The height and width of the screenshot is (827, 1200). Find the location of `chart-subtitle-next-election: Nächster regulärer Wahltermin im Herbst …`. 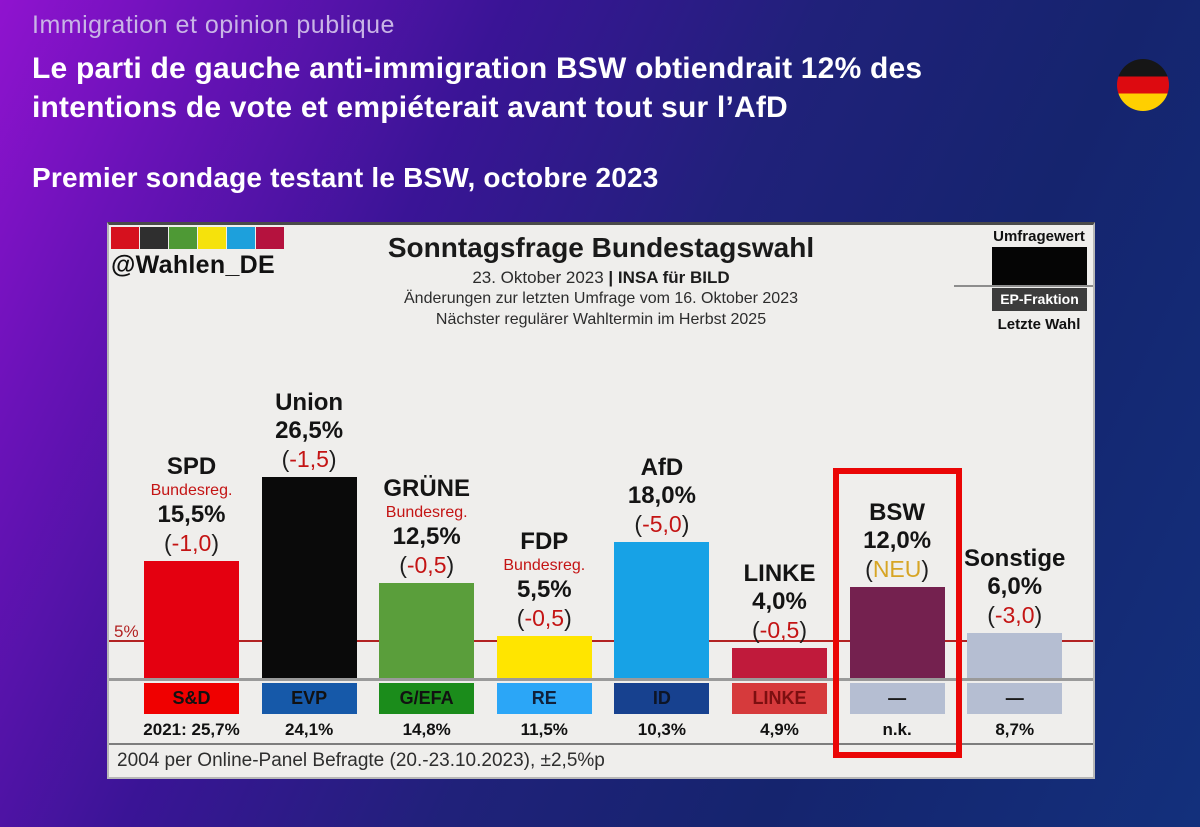

chart-subtitle-next-election: Nächster regulärer Wahltermin im Herbst … is located at coordinates (601, 319).